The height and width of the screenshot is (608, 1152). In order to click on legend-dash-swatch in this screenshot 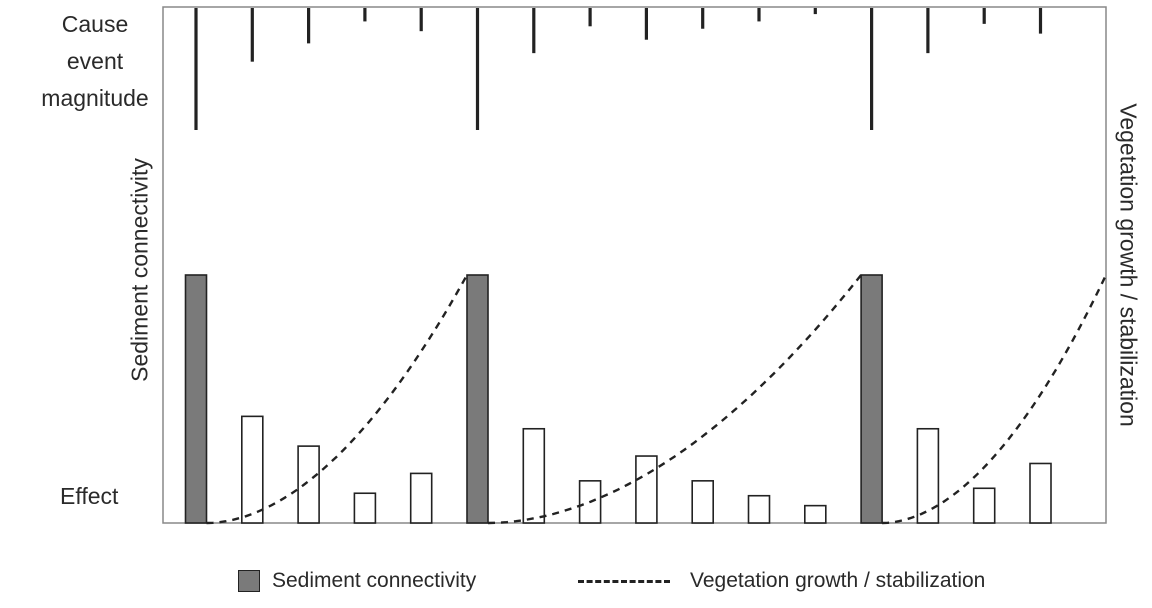, I will do `click(624, 581)`.